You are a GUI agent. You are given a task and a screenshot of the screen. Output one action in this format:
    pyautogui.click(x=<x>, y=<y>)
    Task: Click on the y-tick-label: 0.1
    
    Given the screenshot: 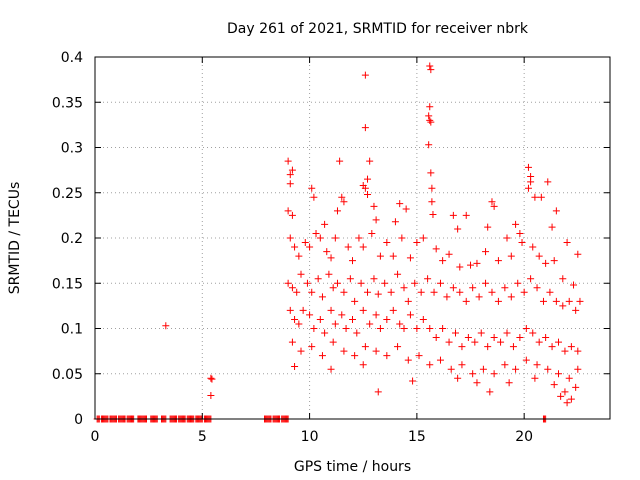 What is the action you would take?
    pyautogui.click(x=72, y=330)
    